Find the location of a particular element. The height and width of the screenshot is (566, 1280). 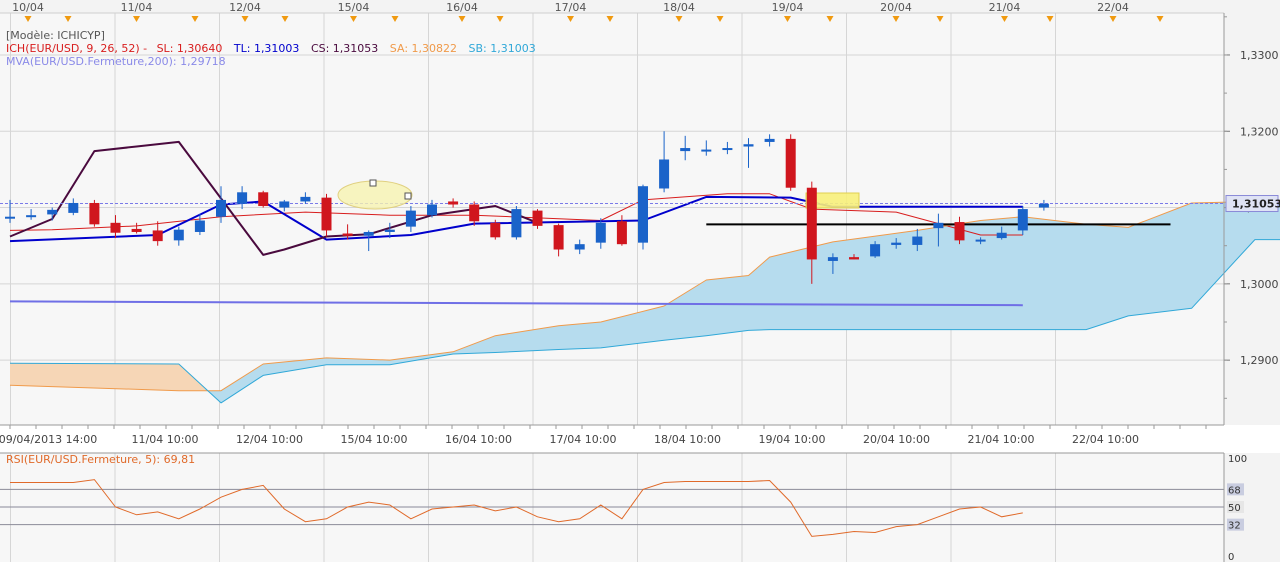

rsi-tick-label: 32 is located at coordinates (1234, 526).